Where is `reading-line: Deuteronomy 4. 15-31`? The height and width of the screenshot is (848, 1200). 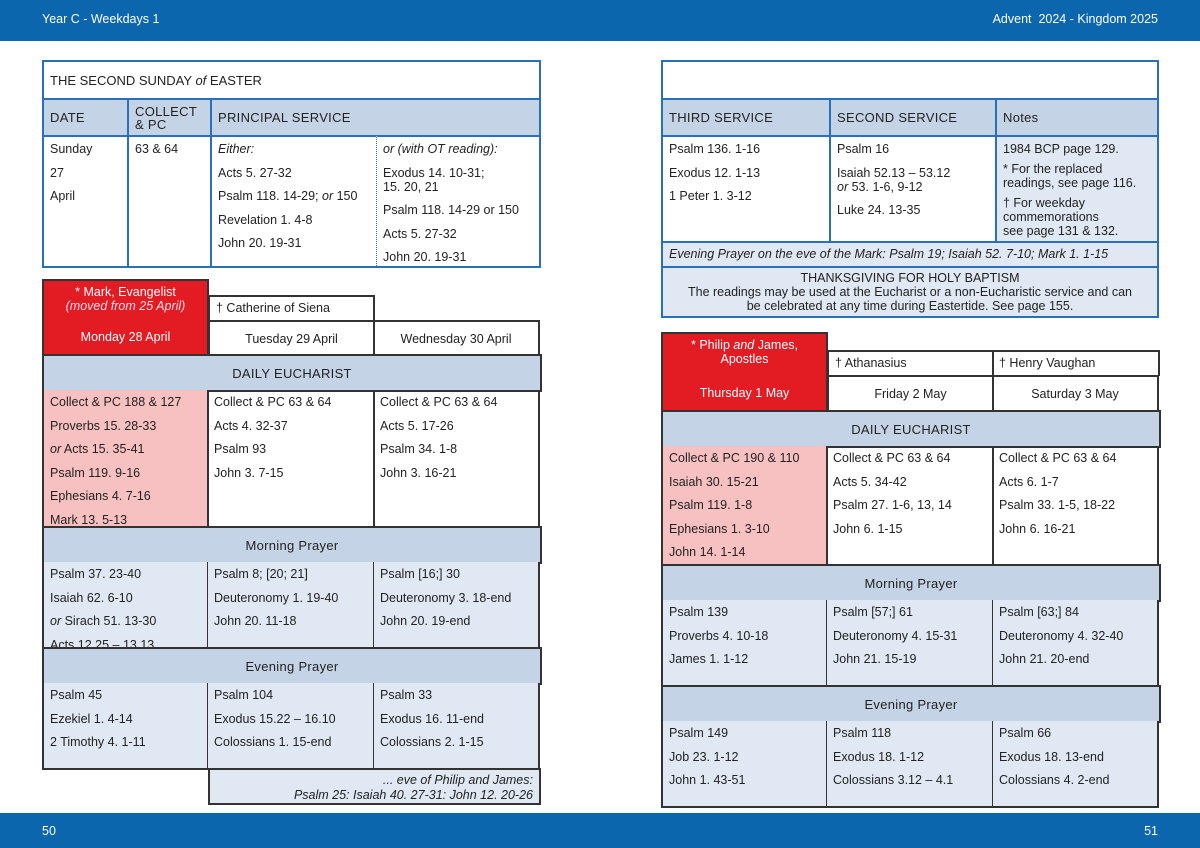
reading-line: Deuteronomy 4. 15-31 is located at coordinates (909, 636).